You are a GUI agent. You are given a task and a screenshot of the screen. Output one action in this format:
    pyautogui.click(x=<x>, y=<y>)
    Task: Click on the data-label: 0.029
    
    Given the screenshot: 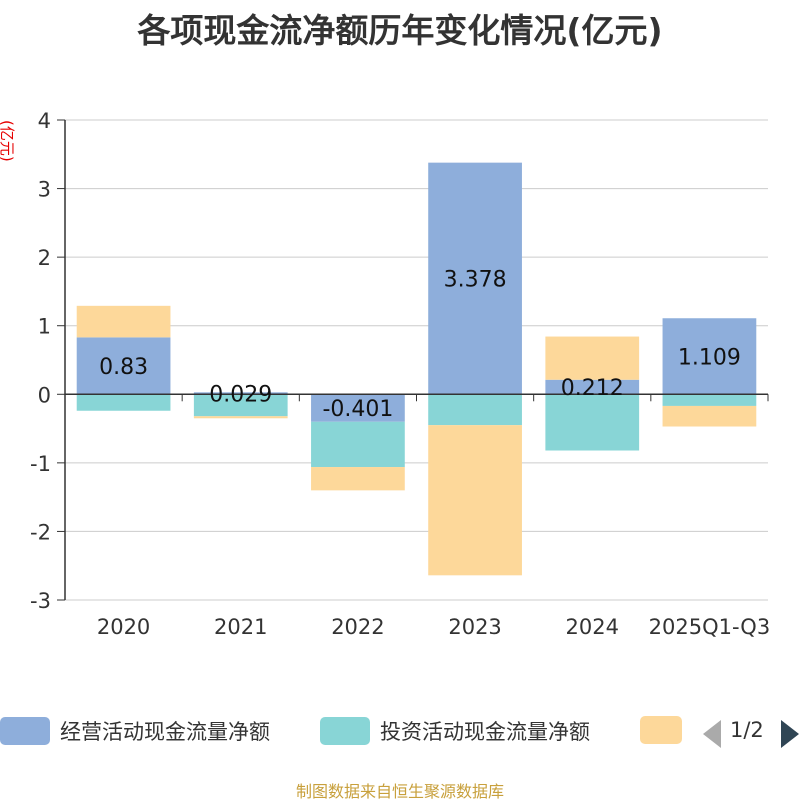 What is the action you would take?
    pyautogui.click(x=240, y=394)
    